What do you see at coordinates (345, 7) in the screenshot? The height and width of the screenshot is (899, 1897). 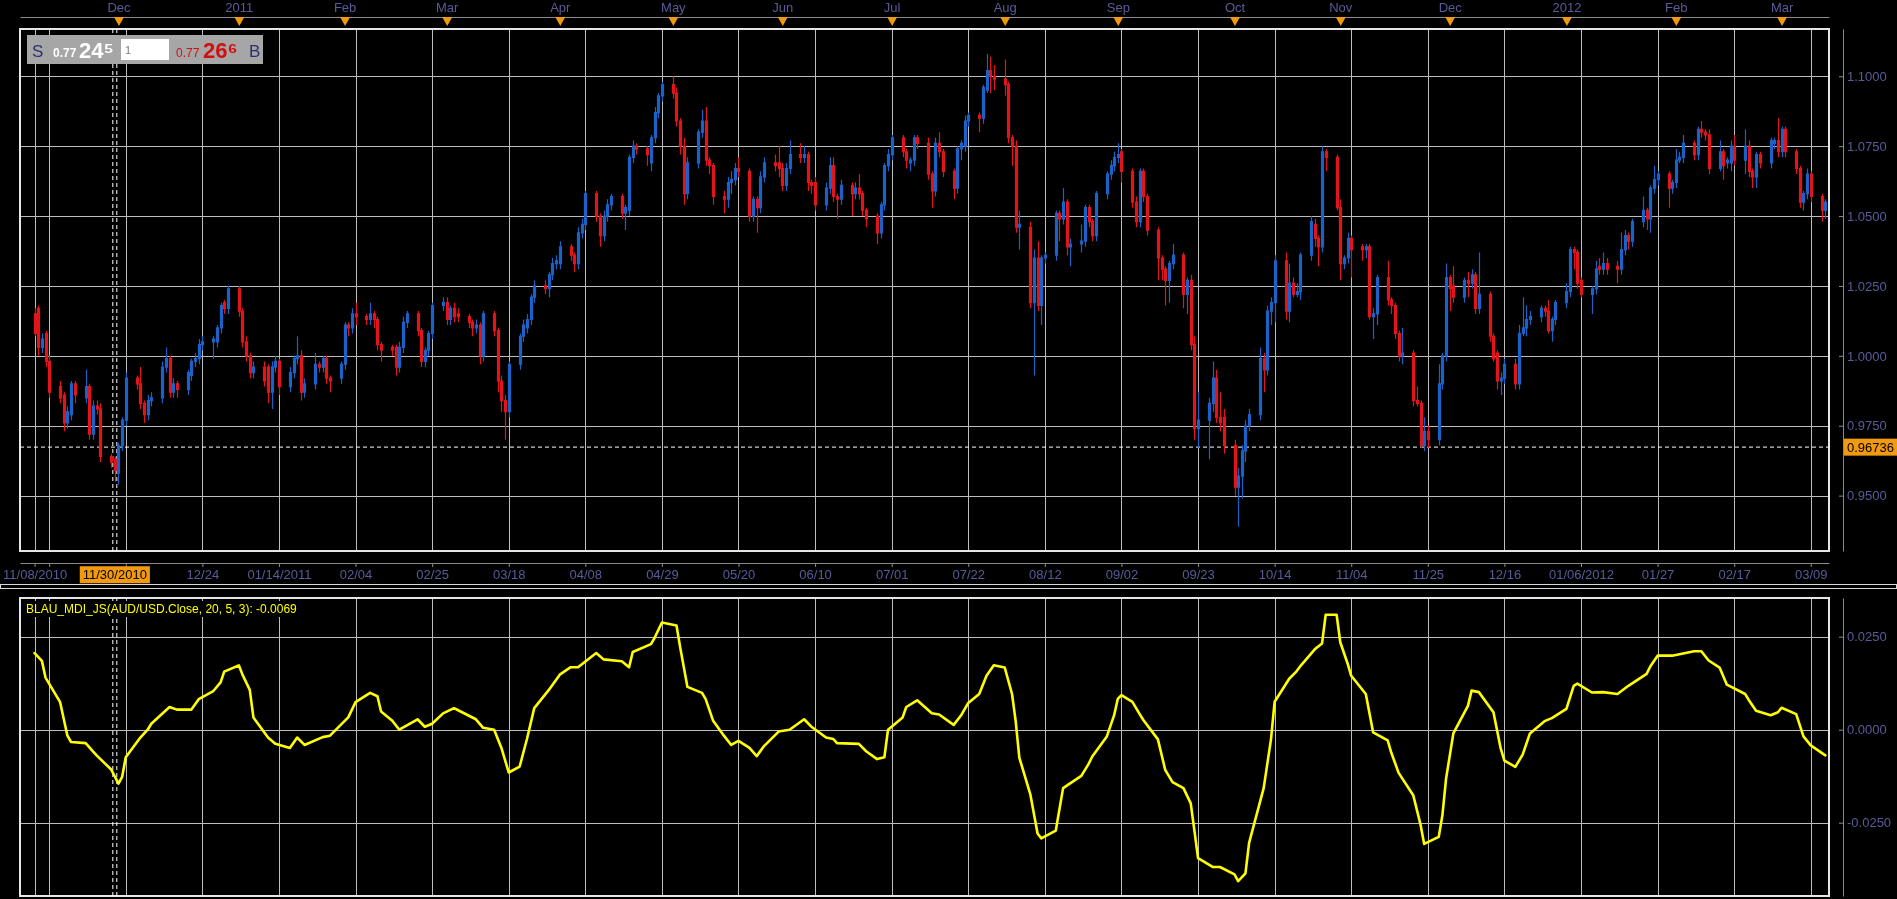 I see `x2-tick-label: Feb` at bounding box center [345, 7].